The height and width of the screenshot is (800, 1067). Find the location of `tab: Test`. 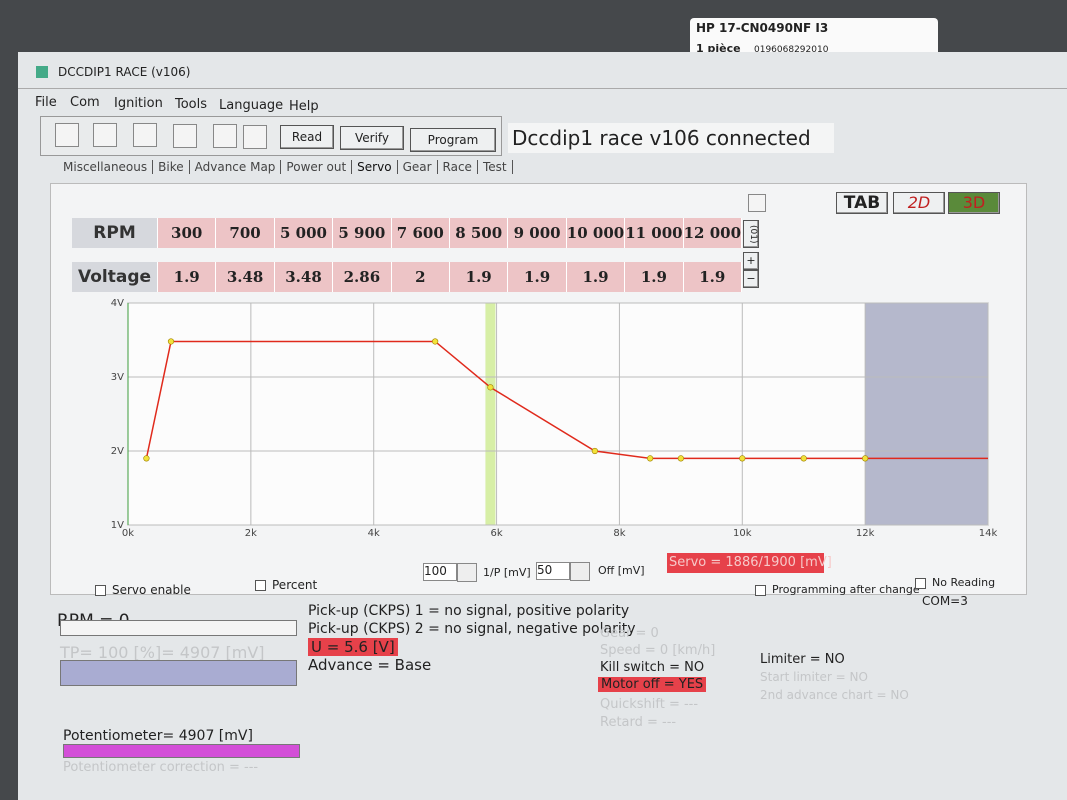

tab: Test is located at coordinates (495, 167).